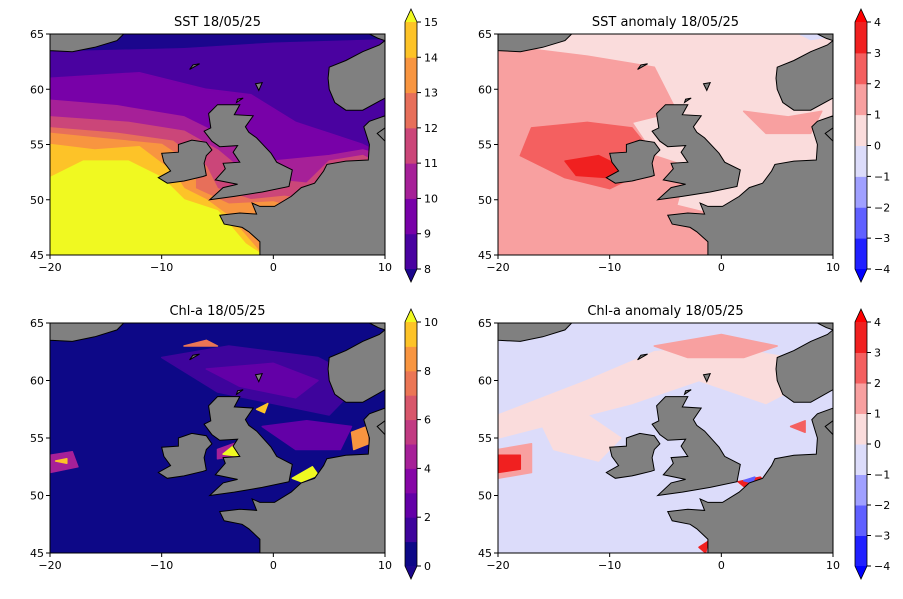 The height and width of the screenshot is (599, 903). I want to click on colorbar-tick-label: −2, so click(882, 207).